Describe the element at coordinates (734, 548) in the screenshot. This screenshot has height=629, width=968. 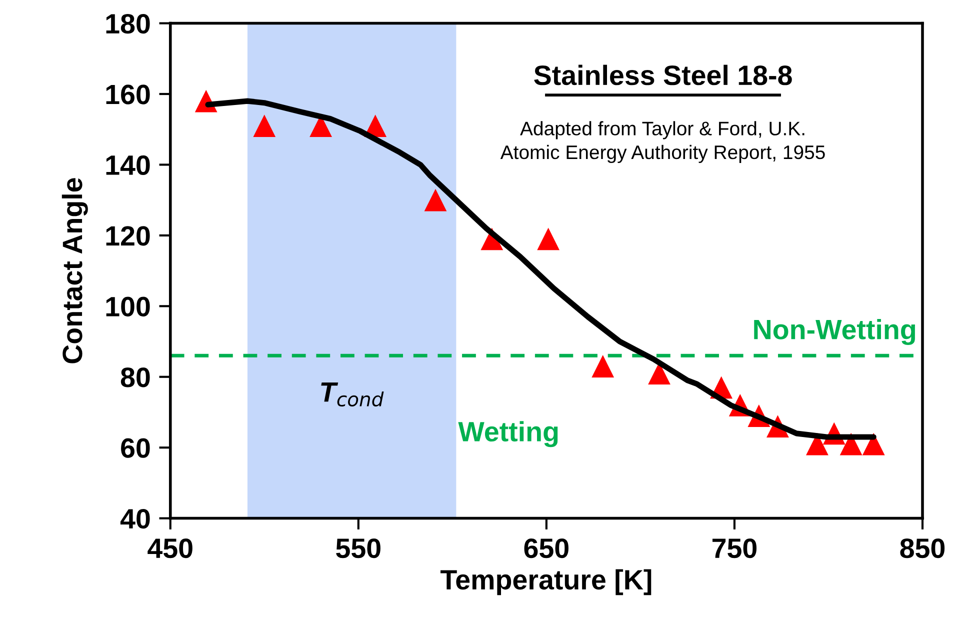
I see `x-tick-label: 750` at that location.